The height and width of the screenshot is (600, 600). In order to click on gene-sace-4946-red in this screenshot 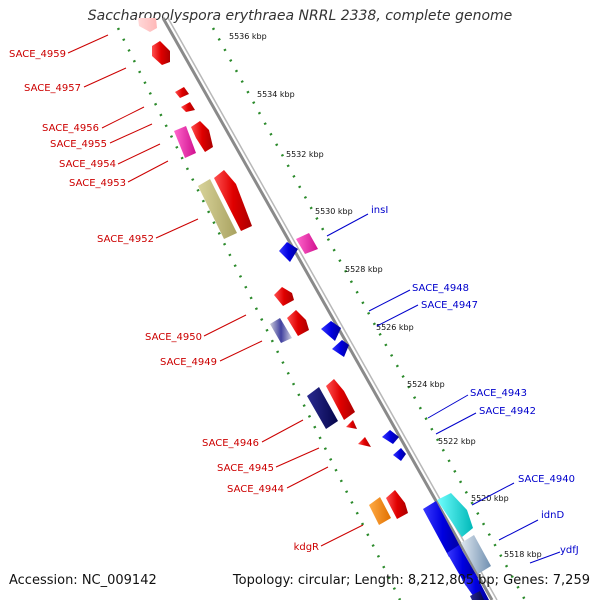, I will do `click(340, 399)`.